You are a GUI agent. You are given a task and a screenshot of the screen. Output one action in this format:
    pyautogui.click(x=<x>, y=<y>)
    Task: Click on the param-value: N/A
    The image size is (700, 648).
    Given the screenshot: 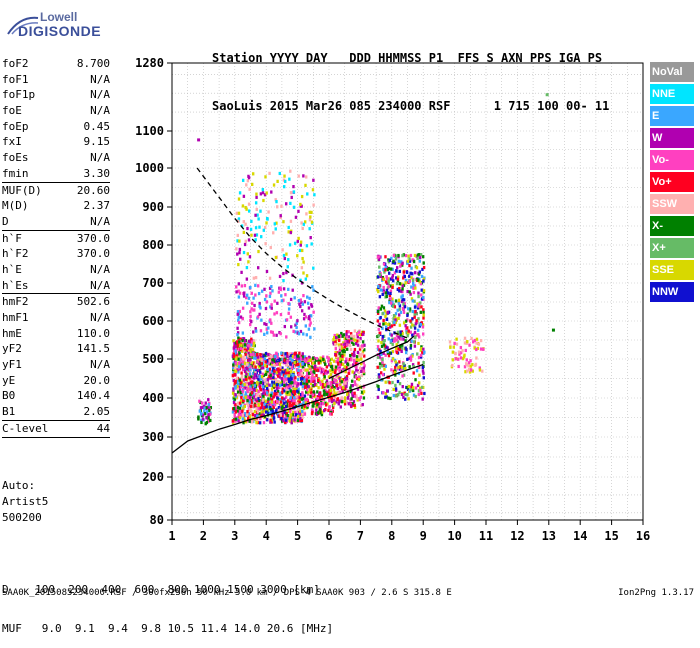 What is the action you would take?
    pyautogui.click(x=100, y=365)
    